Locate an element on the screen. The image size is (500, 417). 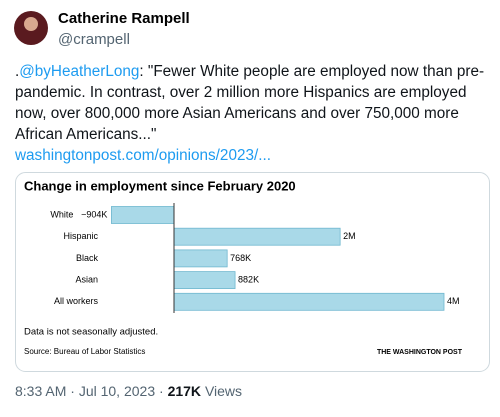
date: Jul 10, 2023 is located at coordinates (117, 391).